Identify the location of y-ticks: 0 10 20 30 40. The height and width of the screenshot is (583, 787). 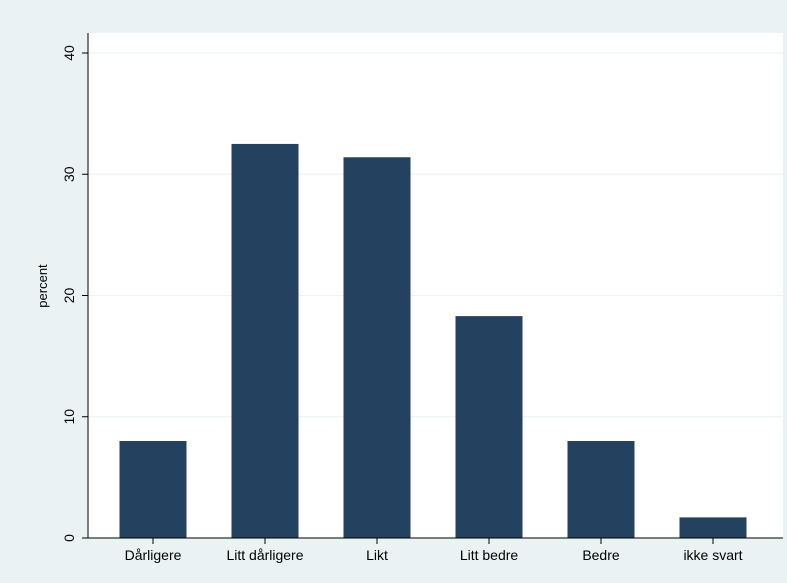
(74, 293).